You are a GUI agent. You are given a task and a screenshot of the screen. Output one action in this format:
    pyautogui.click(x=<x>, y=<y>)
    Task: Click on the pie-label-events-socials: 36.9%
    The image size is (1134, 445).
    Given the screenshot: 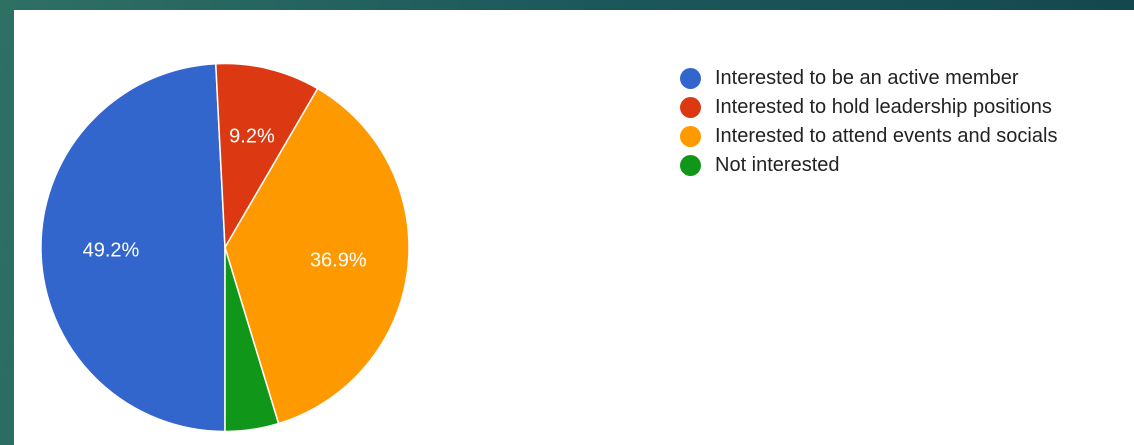 What is the action you would take?
    pyautogui.click(x=338, y=261)
    